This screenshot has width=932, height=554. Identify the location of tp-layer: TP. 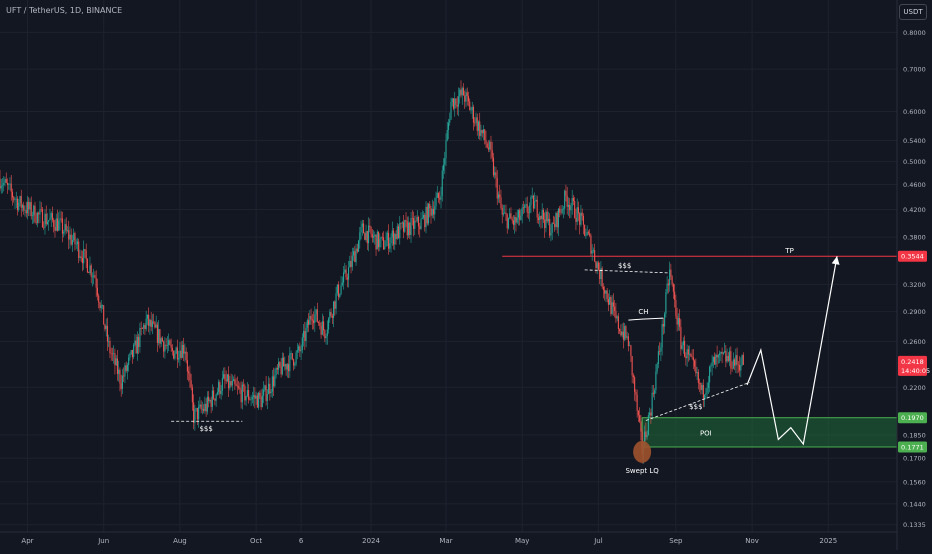
(699, 252).